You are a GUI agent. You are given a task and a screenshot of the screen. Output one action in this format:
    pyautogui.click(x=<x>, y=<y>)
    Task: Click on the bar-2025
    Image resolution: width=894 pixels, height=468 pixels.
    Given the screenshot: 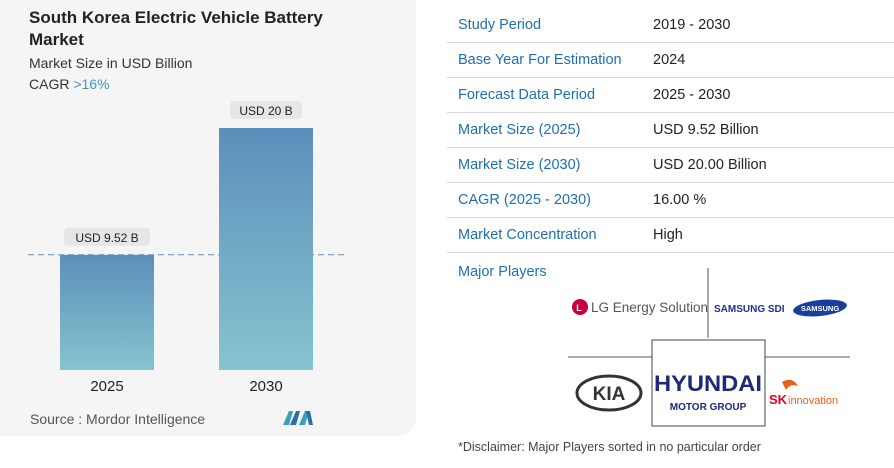 What is the action you would take?
    pyautogui.click(x=107, y=312)
    